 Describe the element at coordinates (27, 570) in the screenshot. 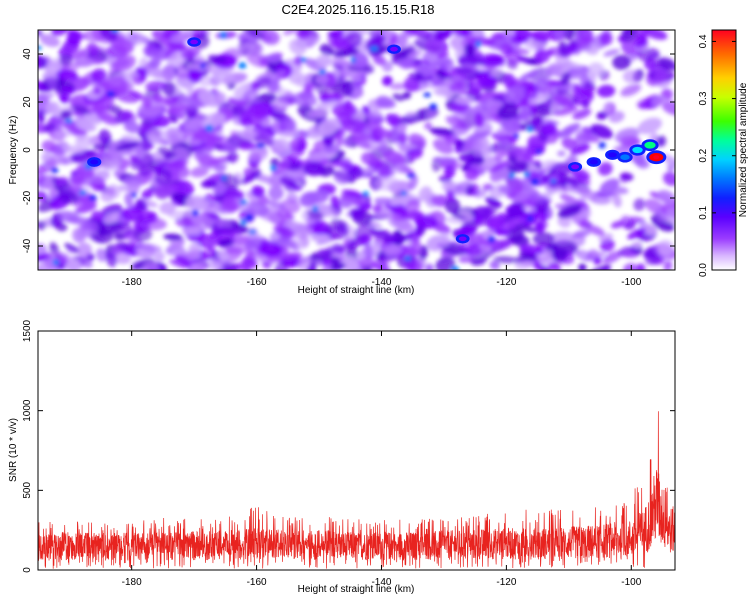

I see `y-tick-label: 0` at that location.